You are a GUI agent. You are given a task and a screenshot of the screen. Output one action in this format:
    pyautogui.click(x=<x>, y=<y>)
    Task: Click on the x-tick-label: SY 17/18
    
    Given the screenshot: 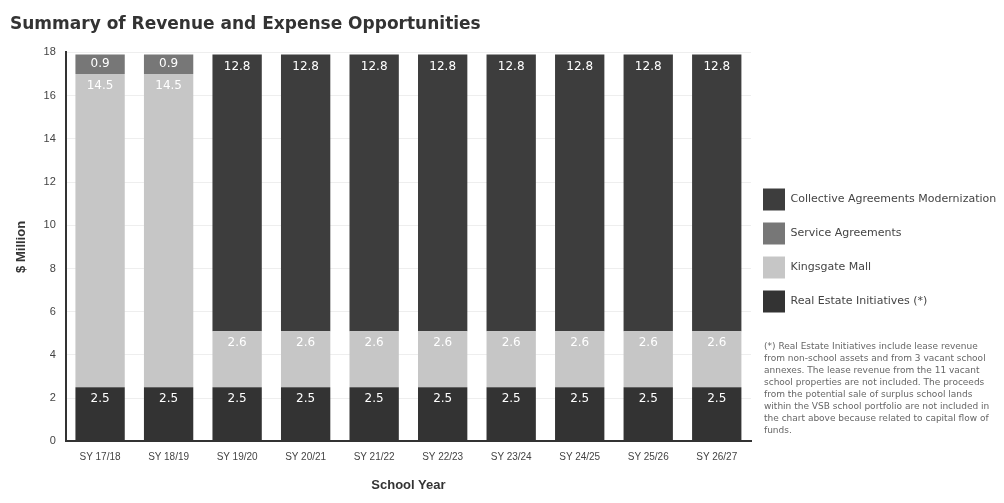 What is the action you would take?
    pyautogui.click(x=100, y=457)
    